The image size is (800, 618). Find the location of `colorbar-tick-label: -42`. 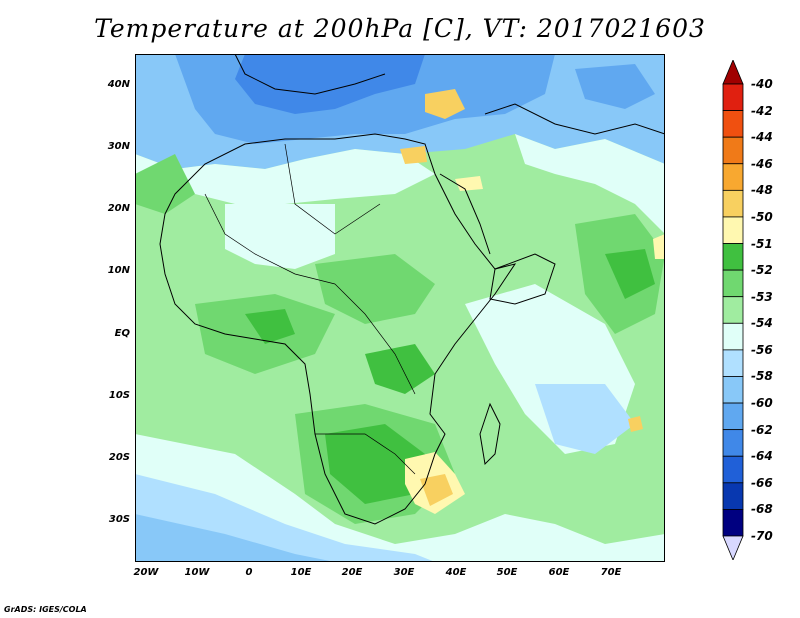

colorbar-tick-label: -42 is located at coordinates (762, 110).